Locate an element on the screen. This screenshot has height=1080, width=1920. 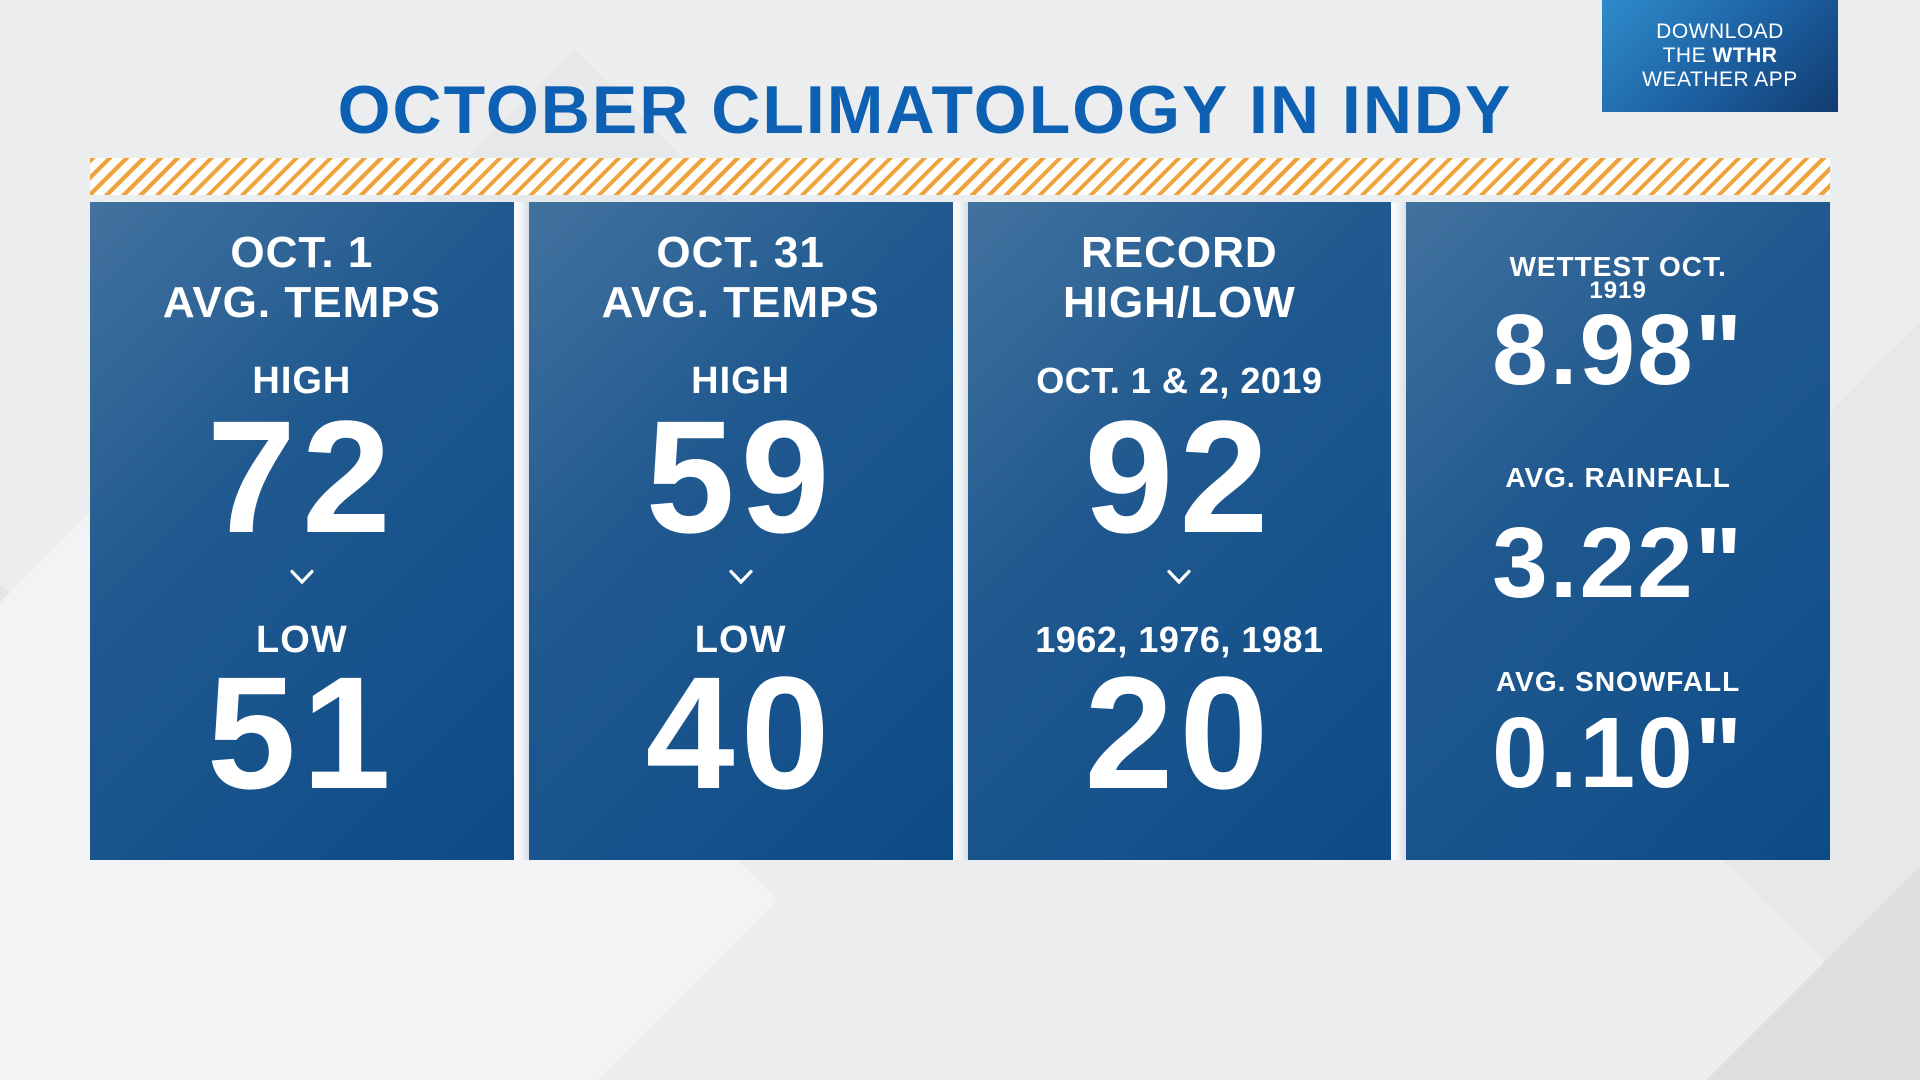
panel-oct1-avg-temps: OCT. 1 AVG. TEMPS HIGH 72 LOW 51 is located at coordinates (302, 531).